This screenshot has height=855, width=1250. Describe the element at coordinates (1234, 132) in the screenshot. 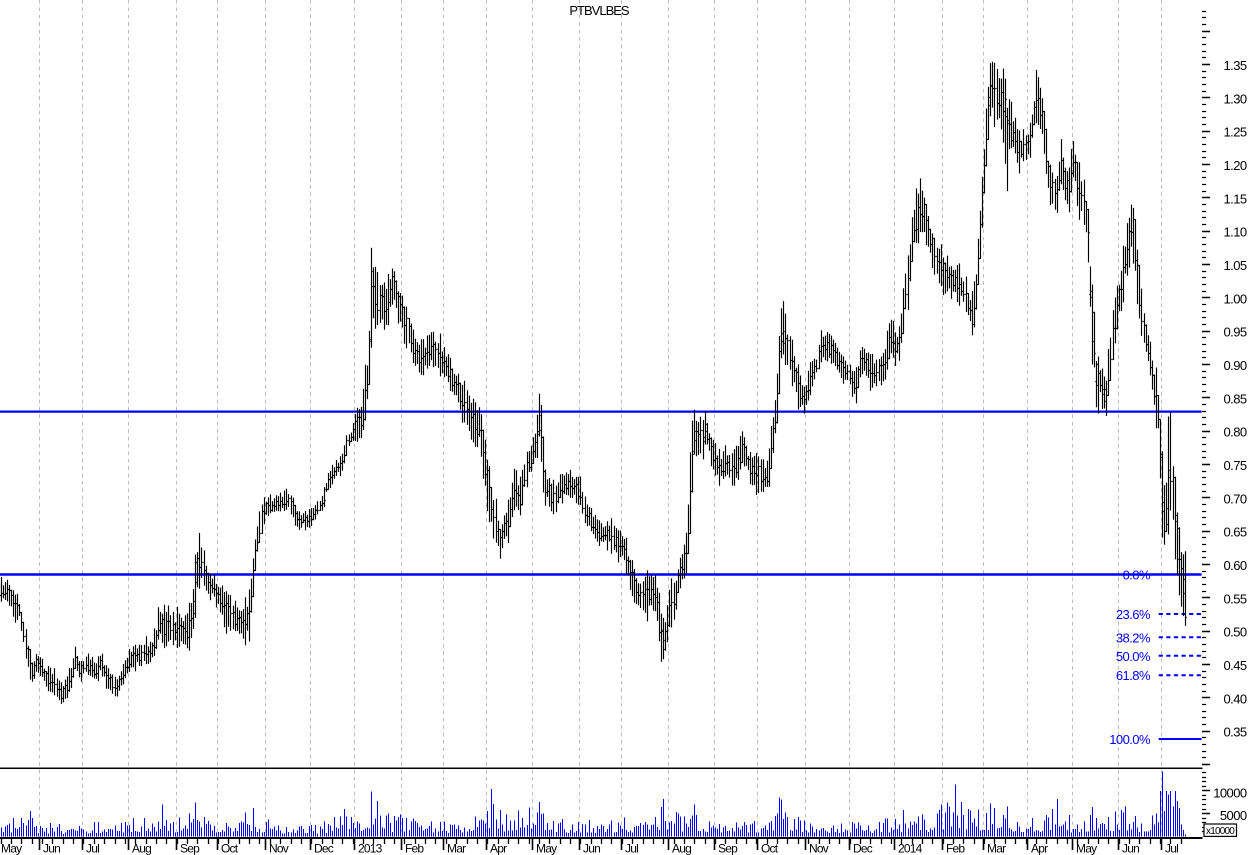

I see `svg-text: 1.25` at that location.